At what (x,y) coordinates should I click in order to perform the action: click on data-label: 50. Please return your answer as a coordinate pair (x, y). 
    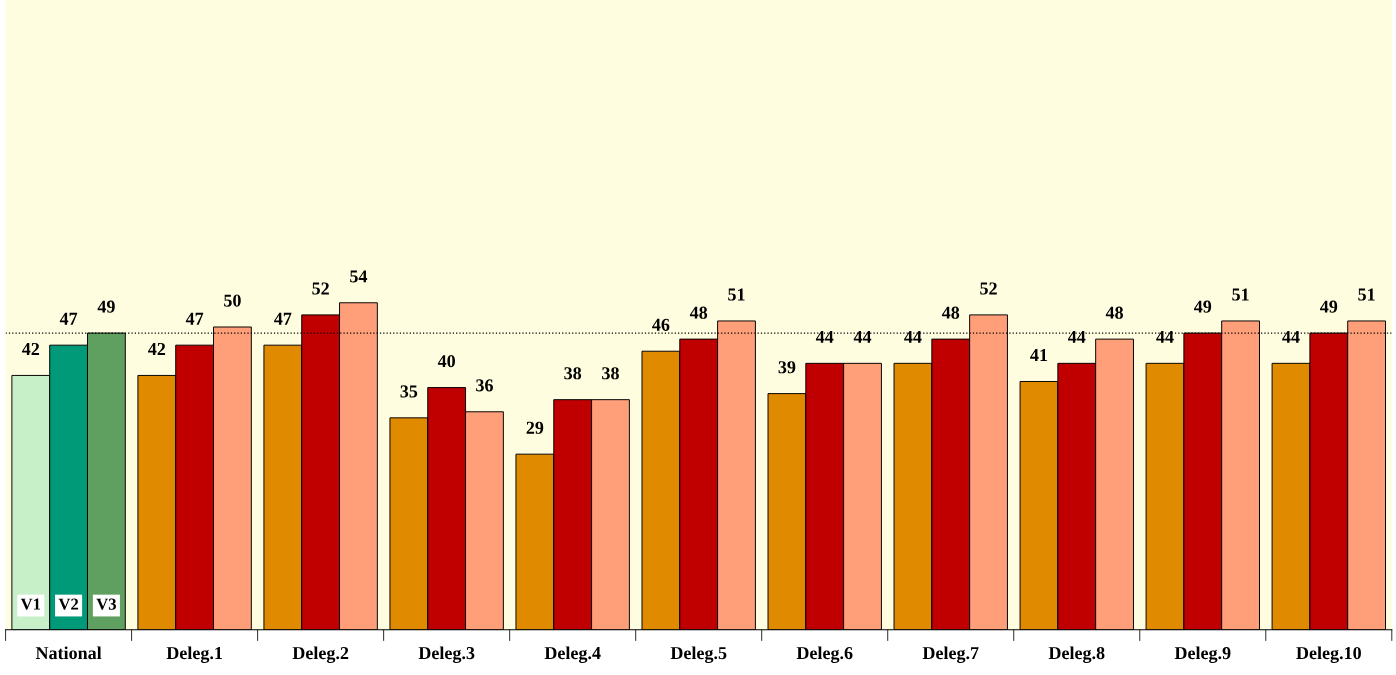
    Looking at the image, I should click on (232, 300).